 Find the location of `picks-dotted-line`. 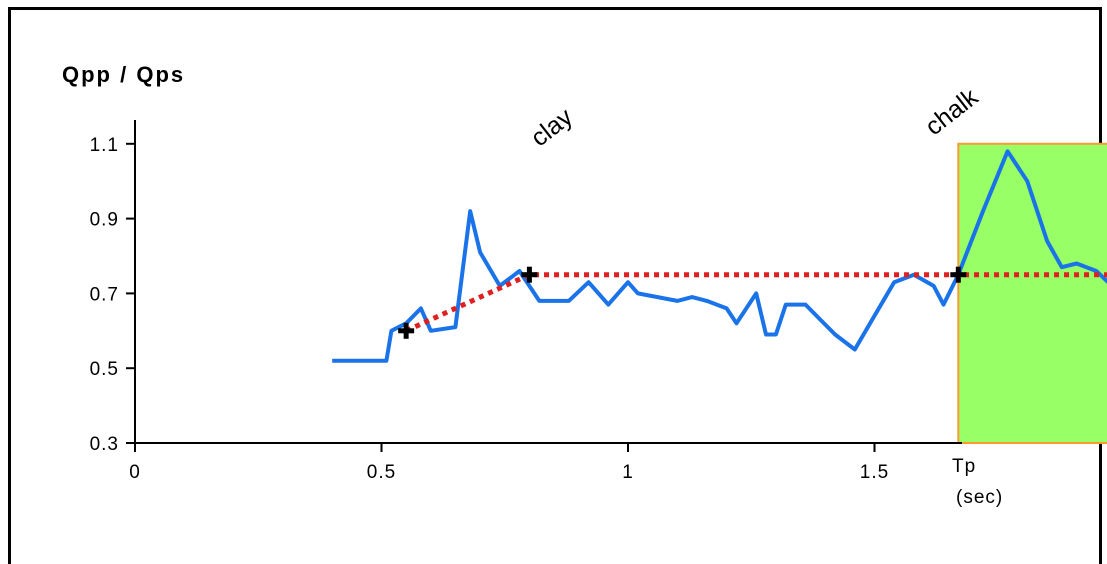

picks-dotted-line is located at coordinates (756, 303).